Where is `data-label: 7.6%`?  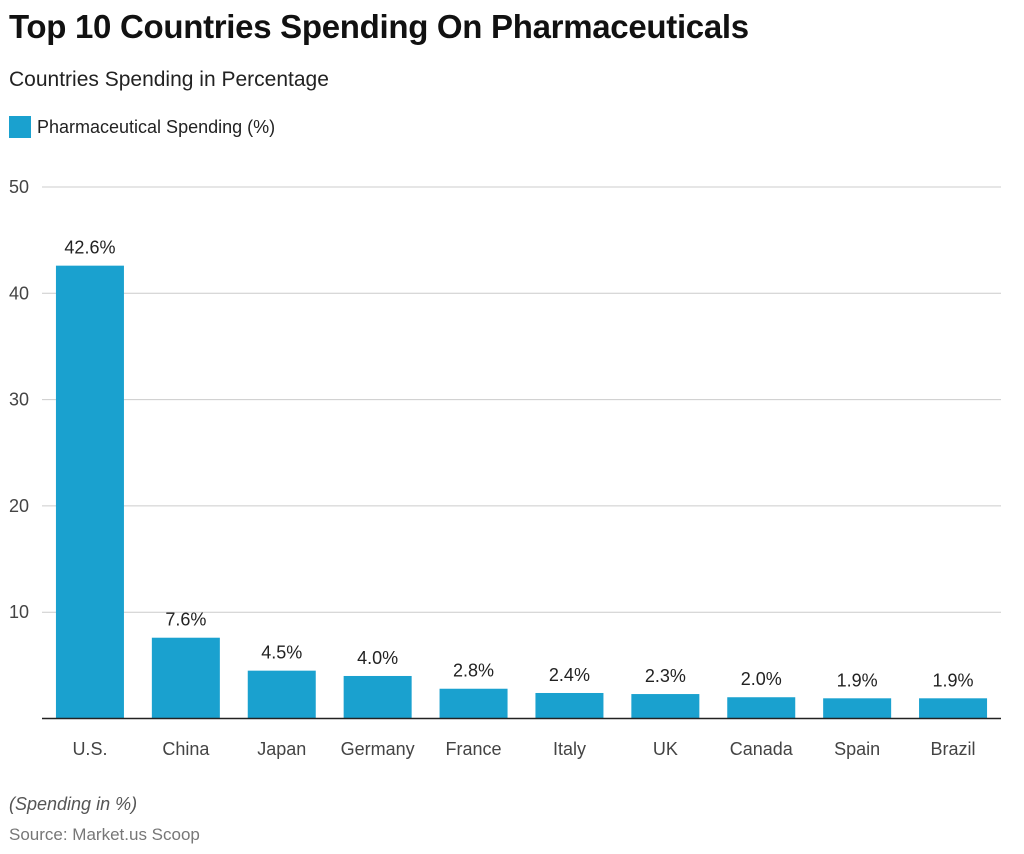
data-label: 7.6% is located at coordinates (185, 620).